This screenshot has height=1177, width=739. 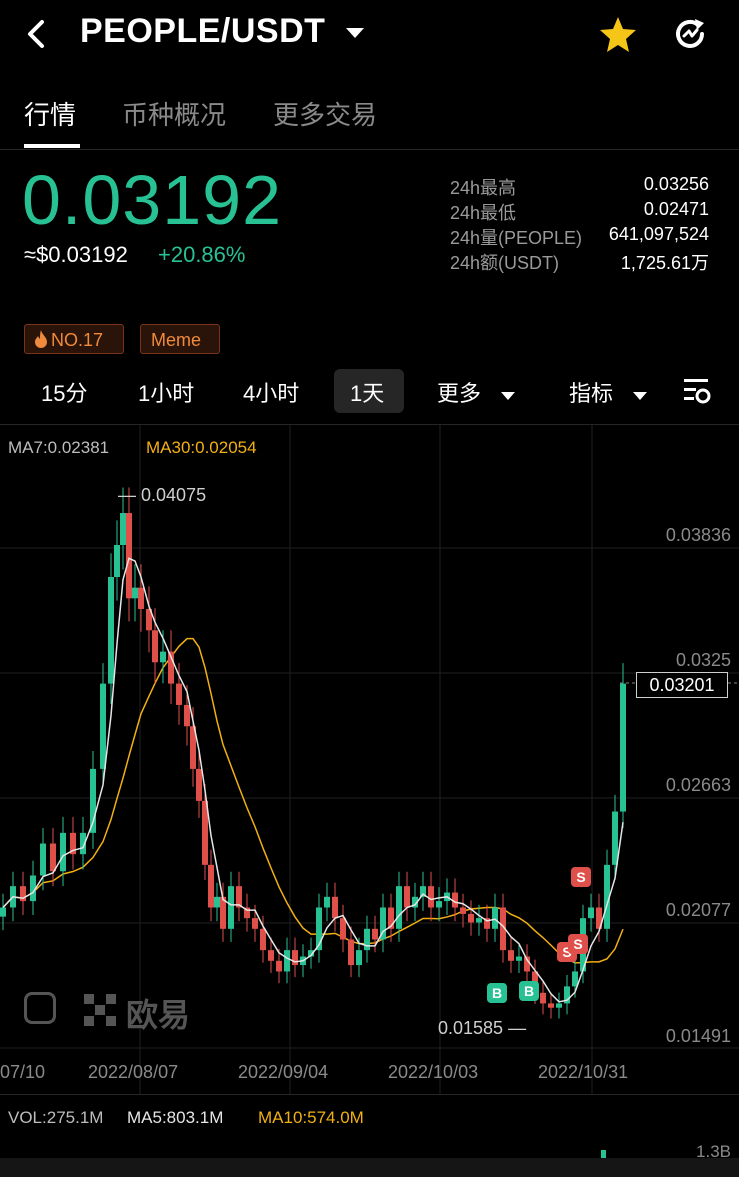 I want to click on tab-more-trading: 更多交易, so click(x=325, y=115).